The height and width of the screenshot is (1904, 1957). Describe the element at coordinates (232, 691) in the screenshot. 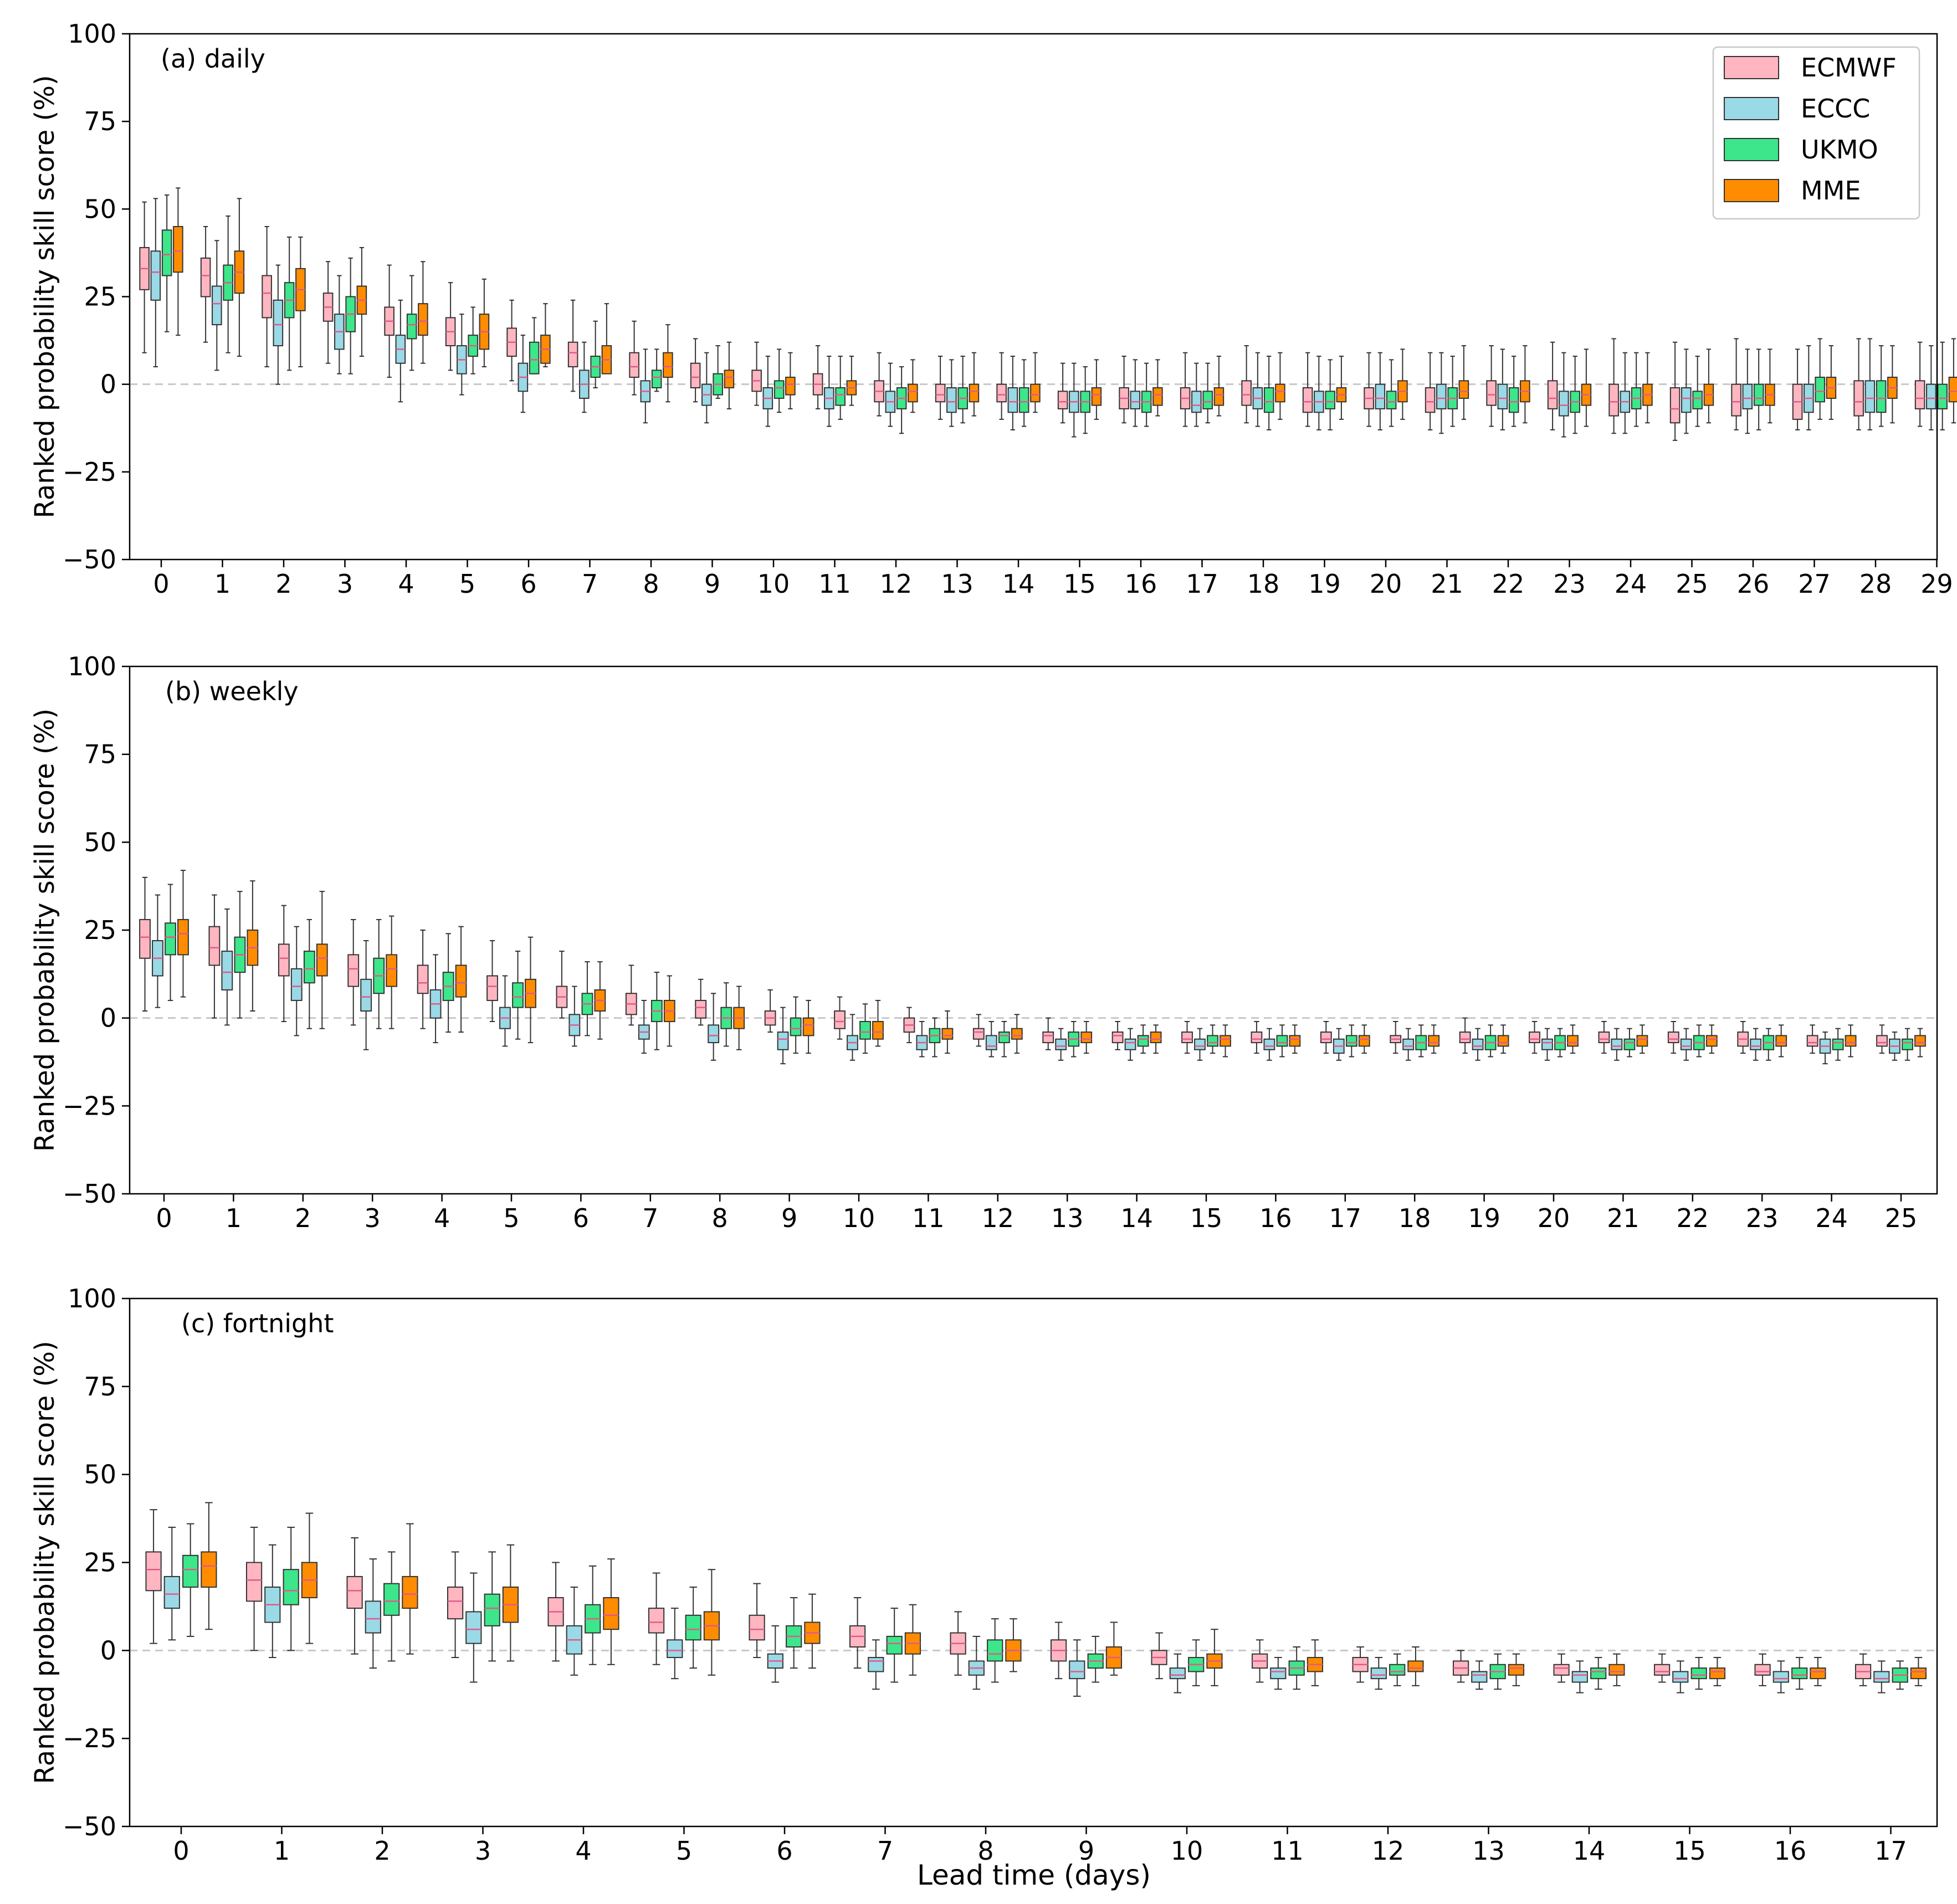

I see `panel-label: (b) weekly` at that location.